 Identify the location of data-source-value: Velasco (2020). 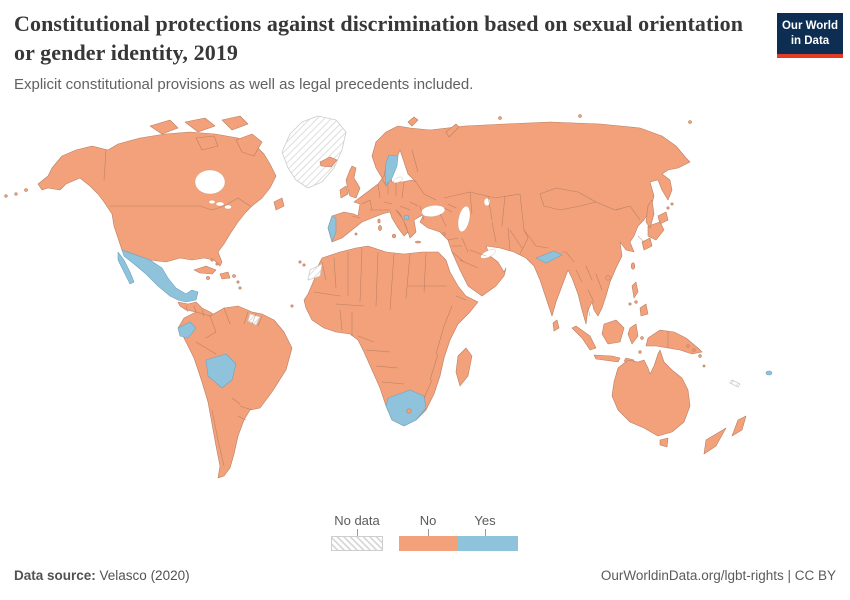
(142, 575).